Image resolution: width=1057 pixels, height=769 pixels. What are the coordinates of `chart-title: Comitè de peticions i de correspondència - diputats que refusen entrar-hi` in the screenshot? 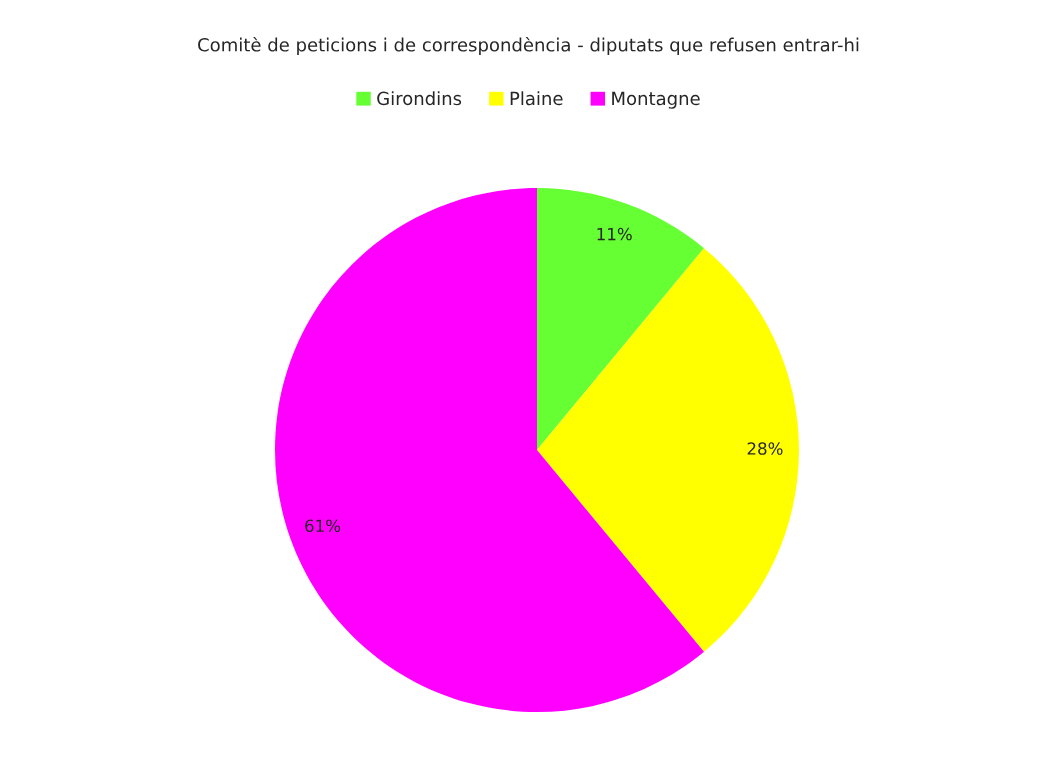 It's located at (528, 46).